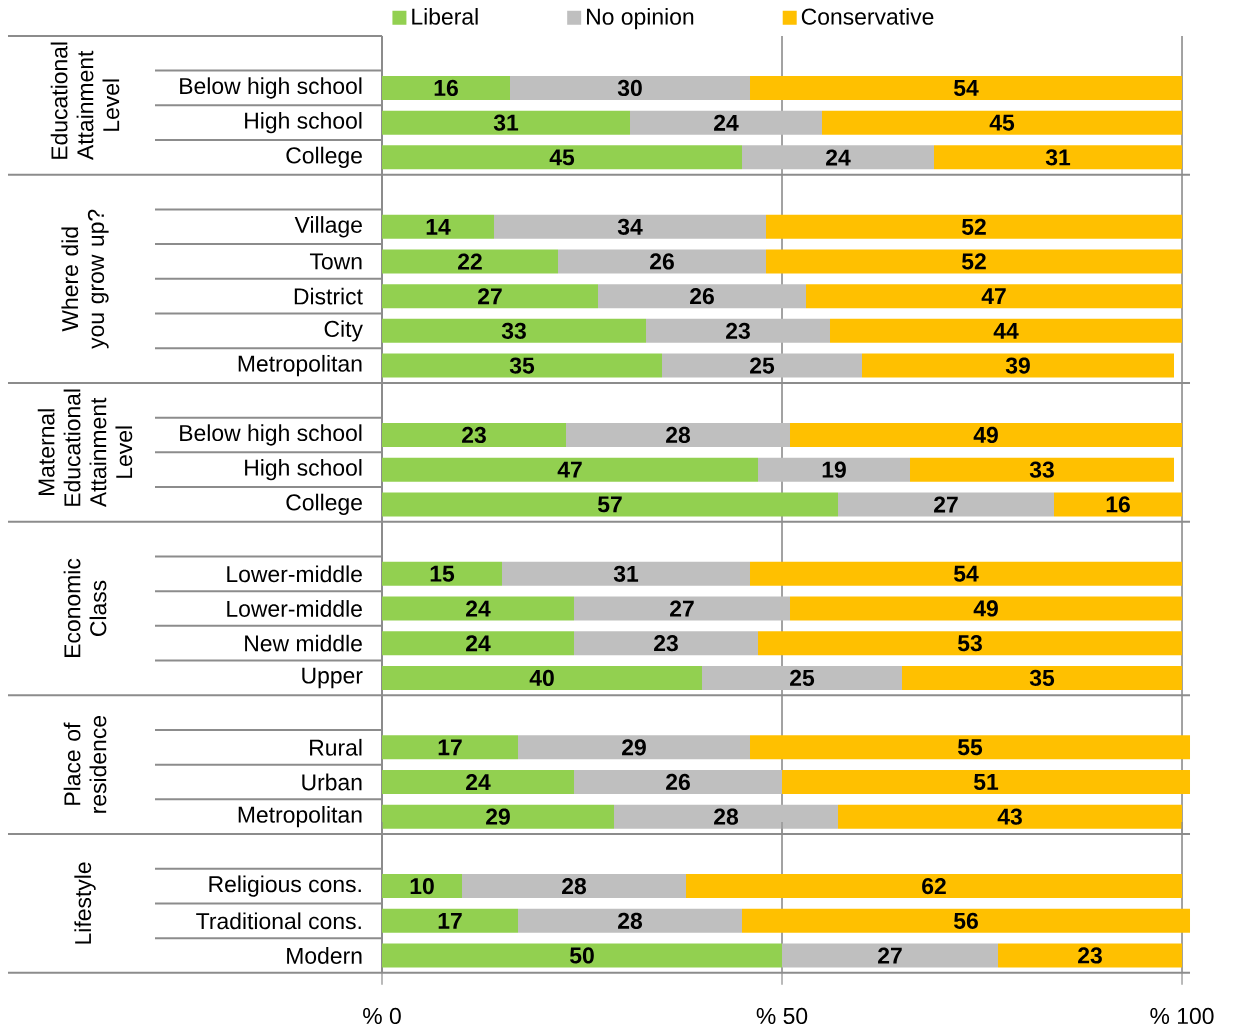 The width and height of the screenshot is (1240, 1031). I want to click on text: Lifestyle, so click(85, 903).